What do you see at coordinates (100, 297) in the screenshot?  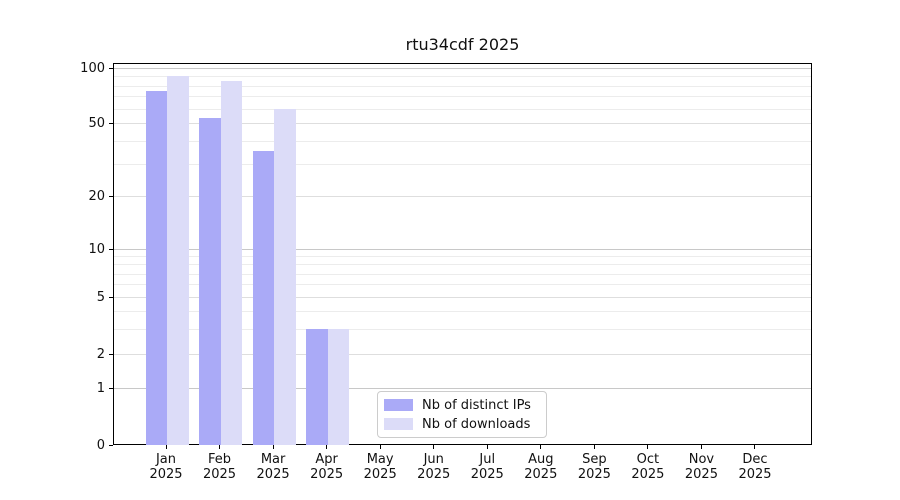 I see `y-tick-label: 5` at bounding box center [100, 297].